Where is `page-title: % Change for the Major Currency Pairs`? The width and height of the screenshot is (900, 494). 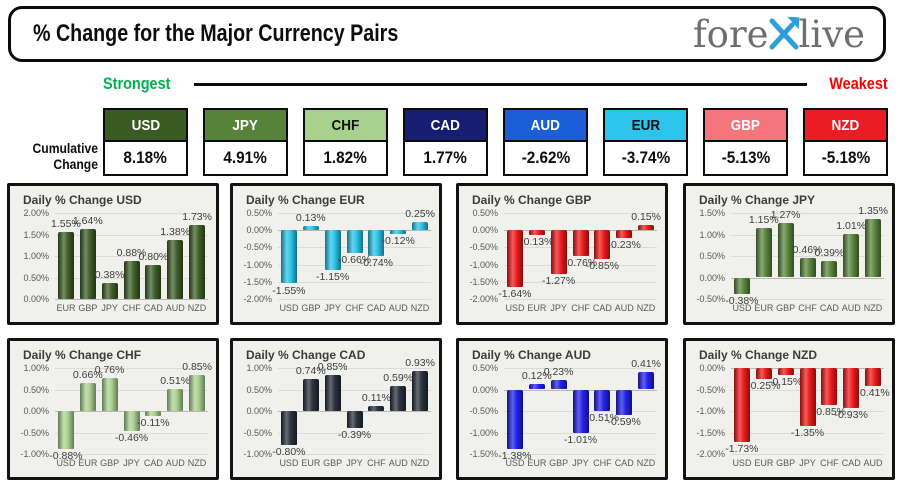 page-title: % Change for the Major Currency Pairs is located at coordinates (216, 33).